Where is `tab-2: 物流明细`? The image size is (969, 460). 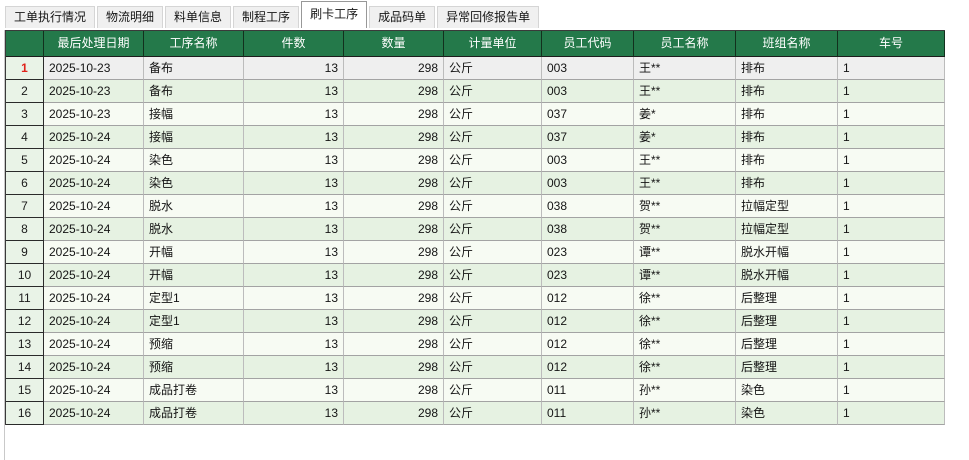 tab-2: 物流明细 is located at coordinates (130, 17).